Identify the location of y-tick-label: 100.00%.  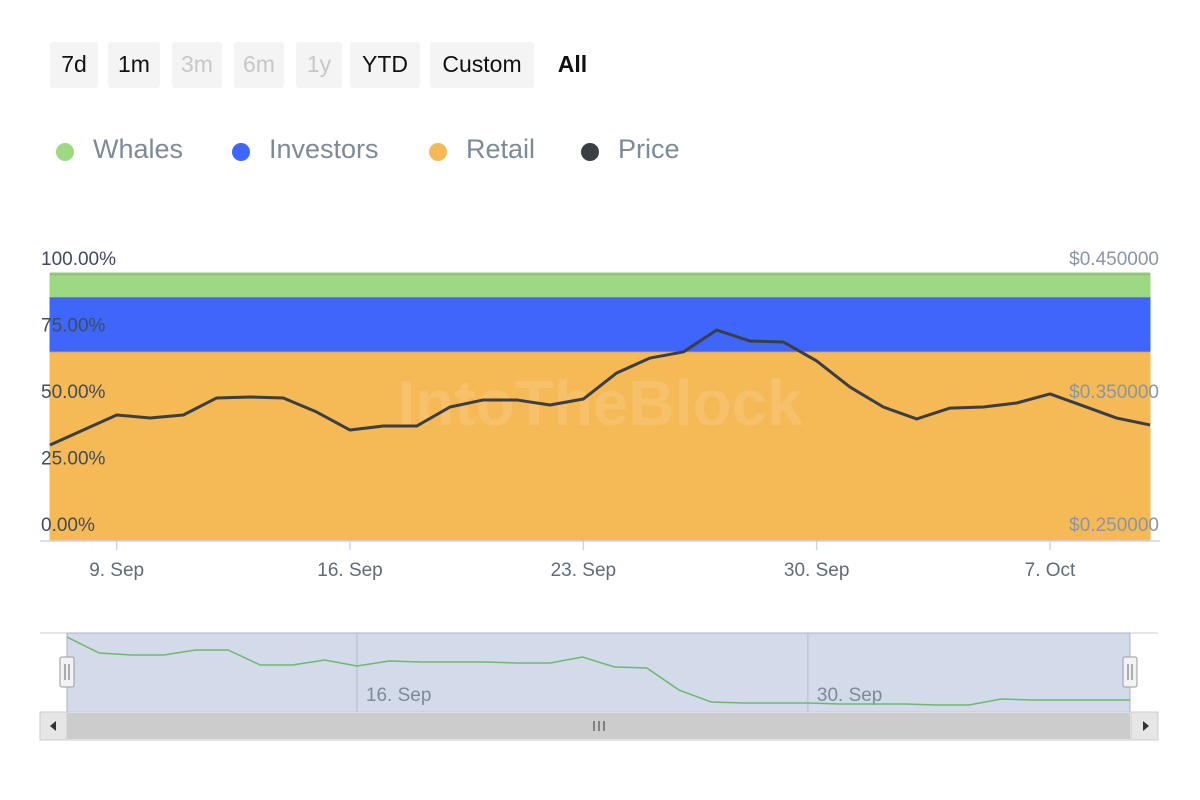
(78, 259).